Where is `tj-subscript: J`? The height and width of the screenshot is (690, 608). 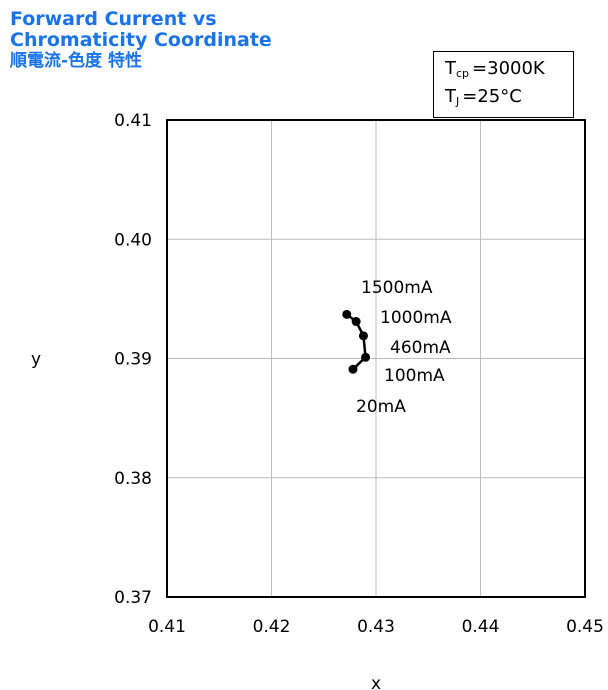 tj-subscript: J is located at coordinates (458, 101).